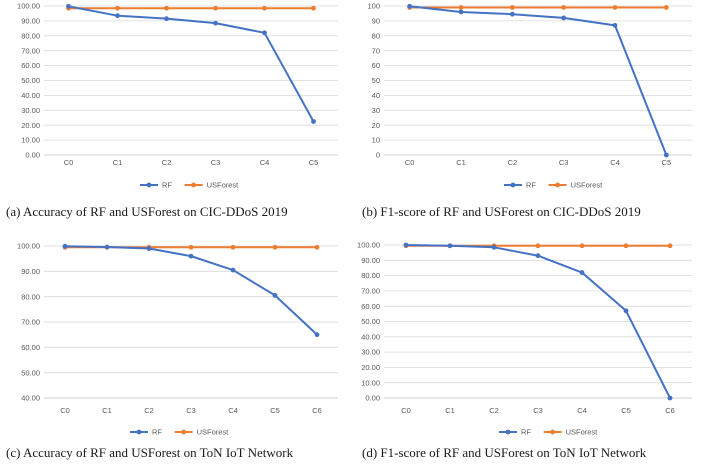  Describe the element at coordinates (376, 35) in the screenshot. I see `y-tick-label: 80` at that location.